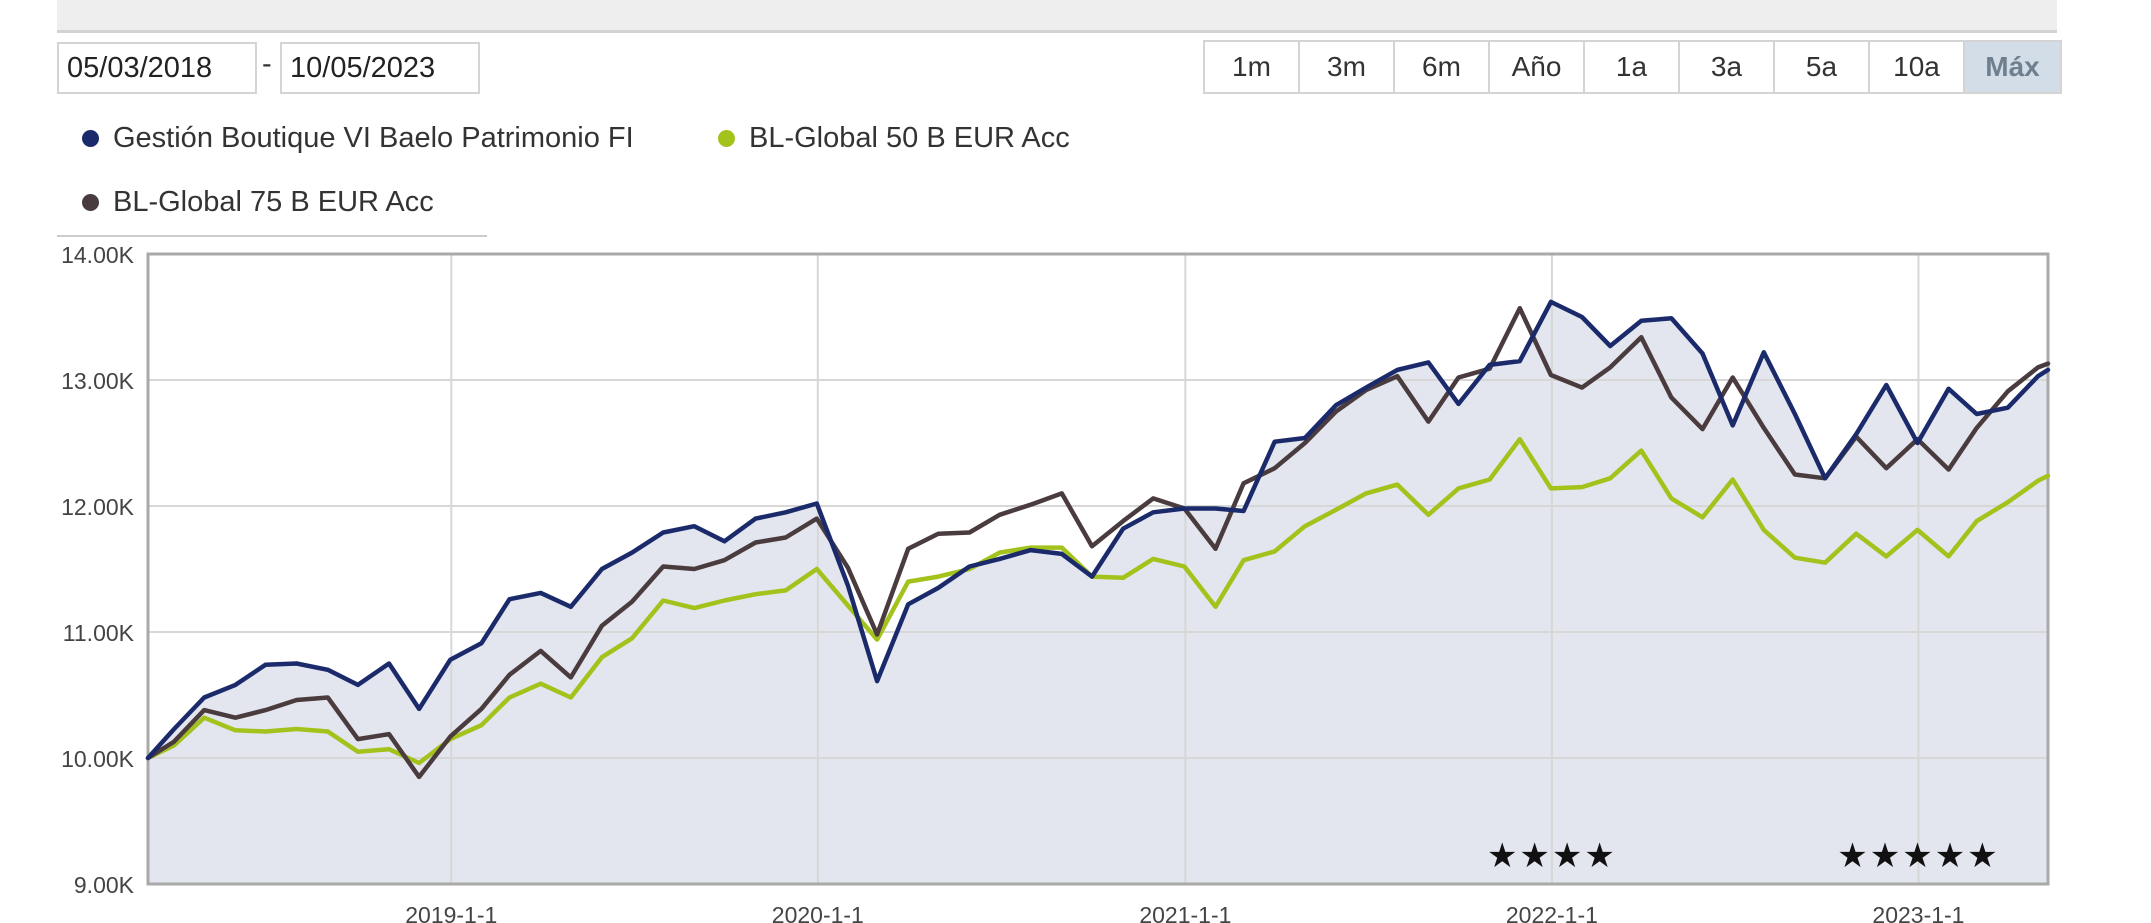 Image resolution: width=2151 pixels, height=923 pixels. I want to click on y-tick-label: 11.00K, so click(99, 633).